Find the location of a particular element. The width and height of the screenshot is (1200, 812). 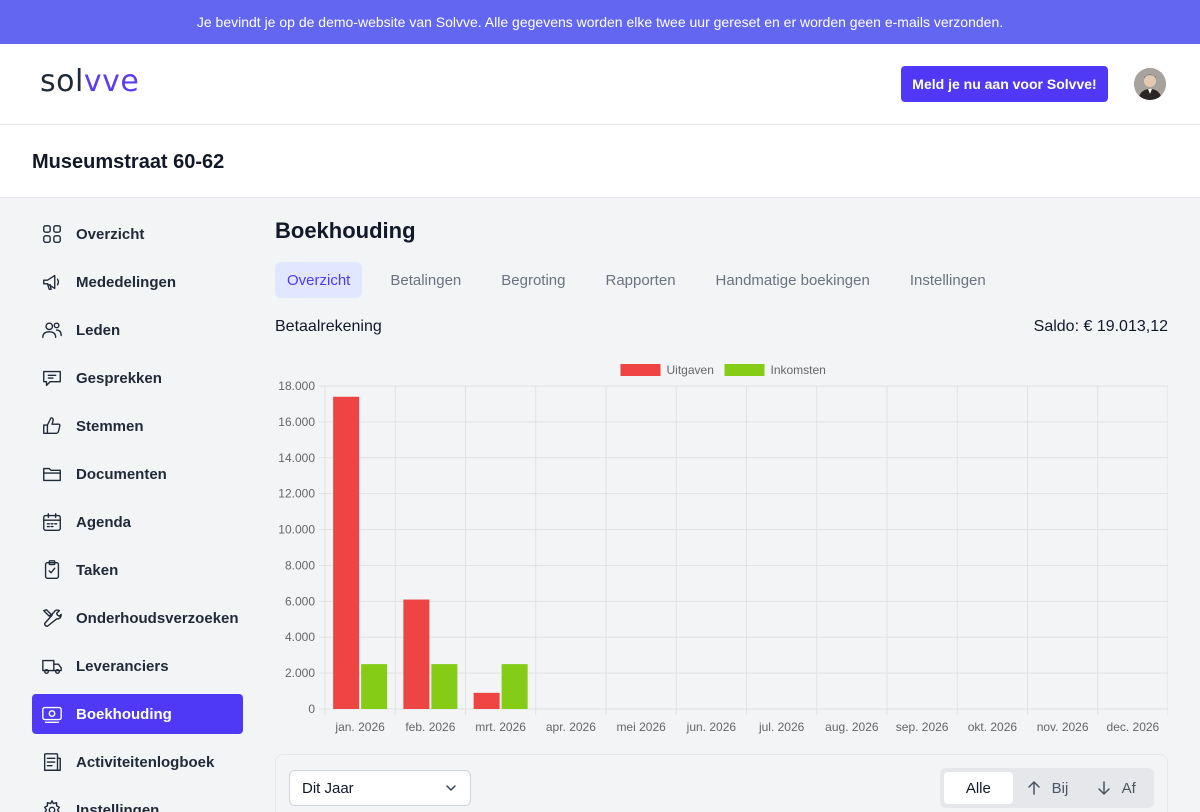

sidebar-item-stemmen: Stemmen is located at coordinates (137, 426).